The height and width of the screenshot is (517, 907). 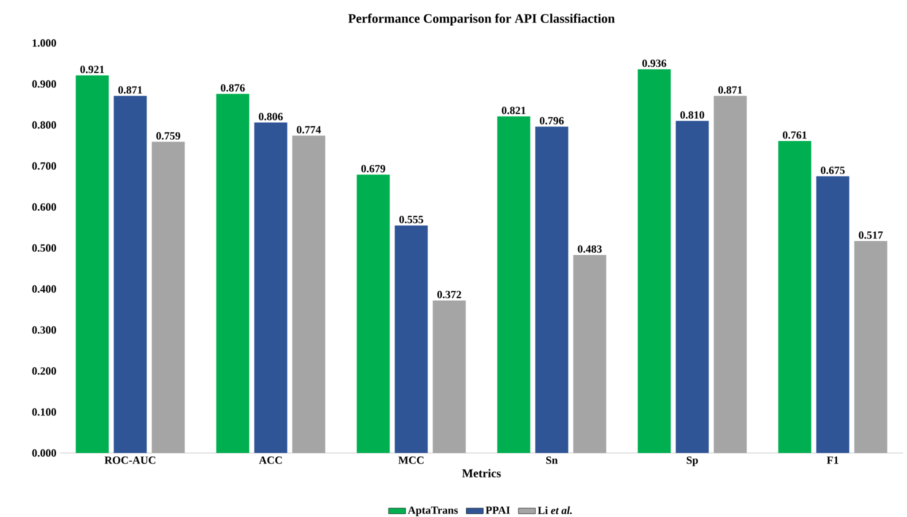 I want to click on data-label: 0.921, so click(x=92, y=70).